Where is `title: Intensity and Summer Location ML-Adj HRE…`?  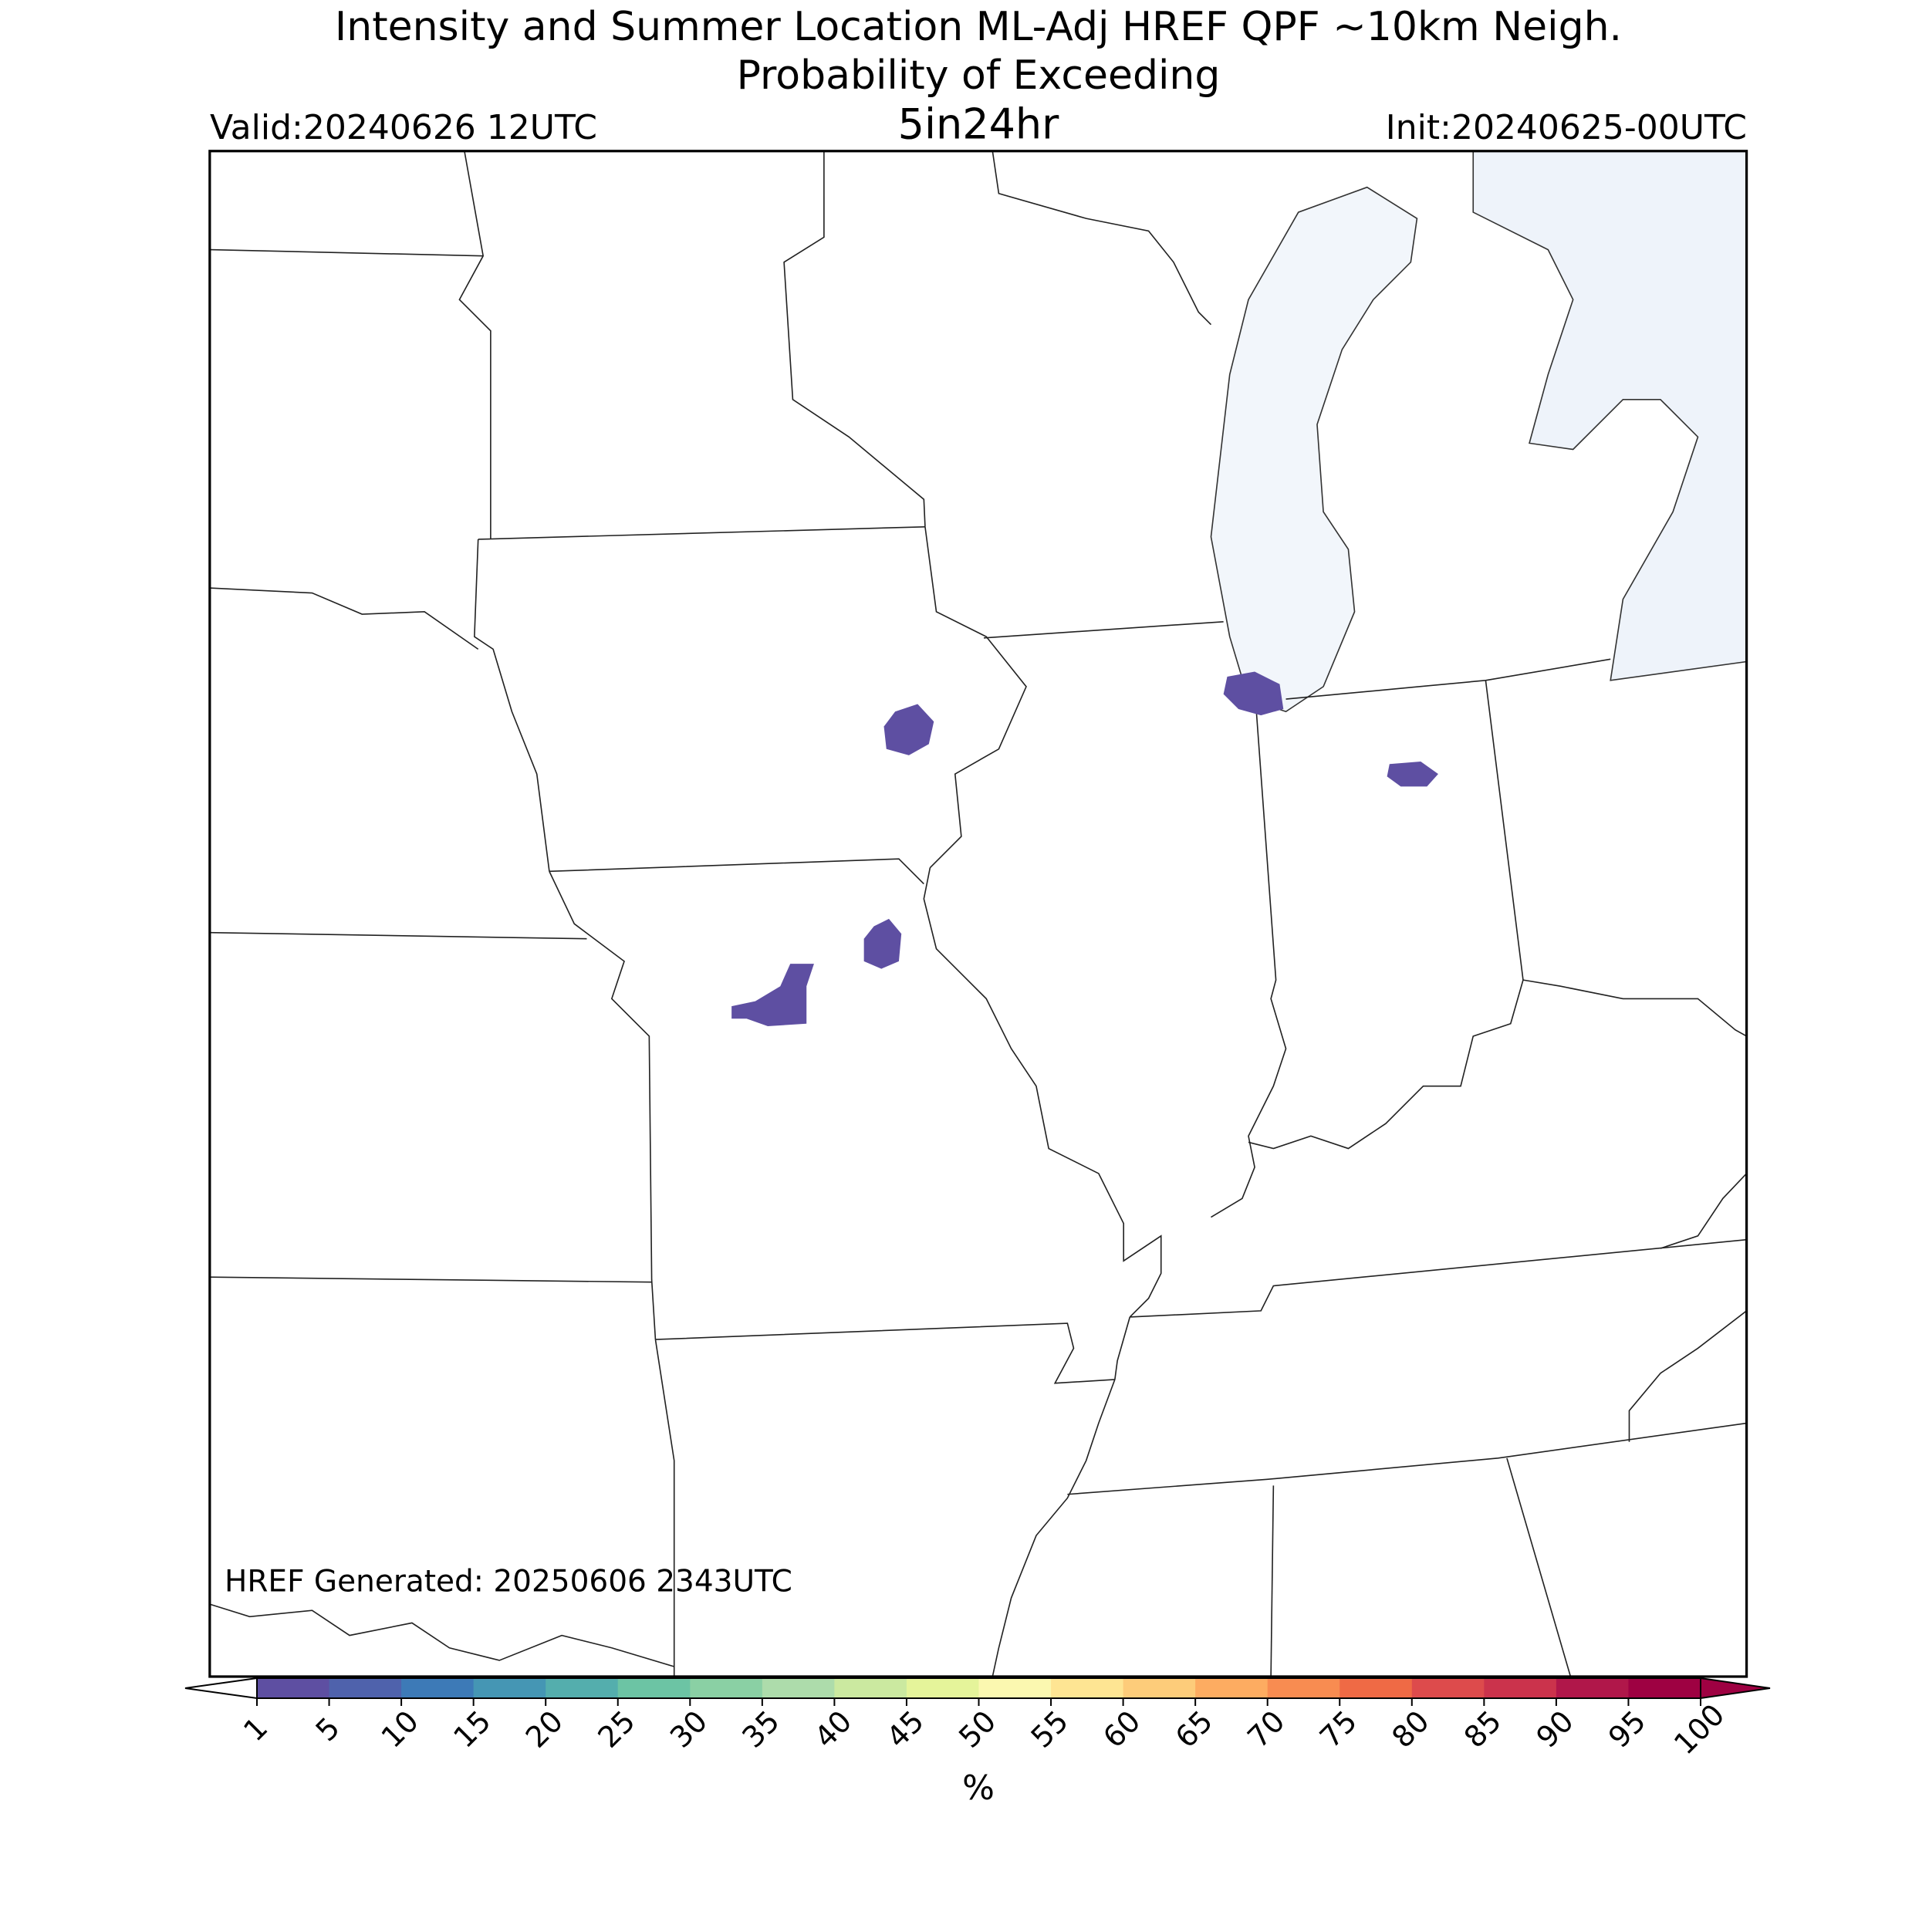 title: Intensity and Summer Location ML-Adj HRE… is located at coordinates (978, 27).